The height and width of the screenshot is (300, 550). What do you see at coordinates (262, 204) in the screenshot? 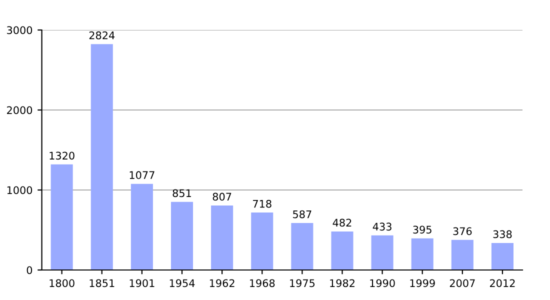
I see `data-label: 718` at bounding box center [262, 204].